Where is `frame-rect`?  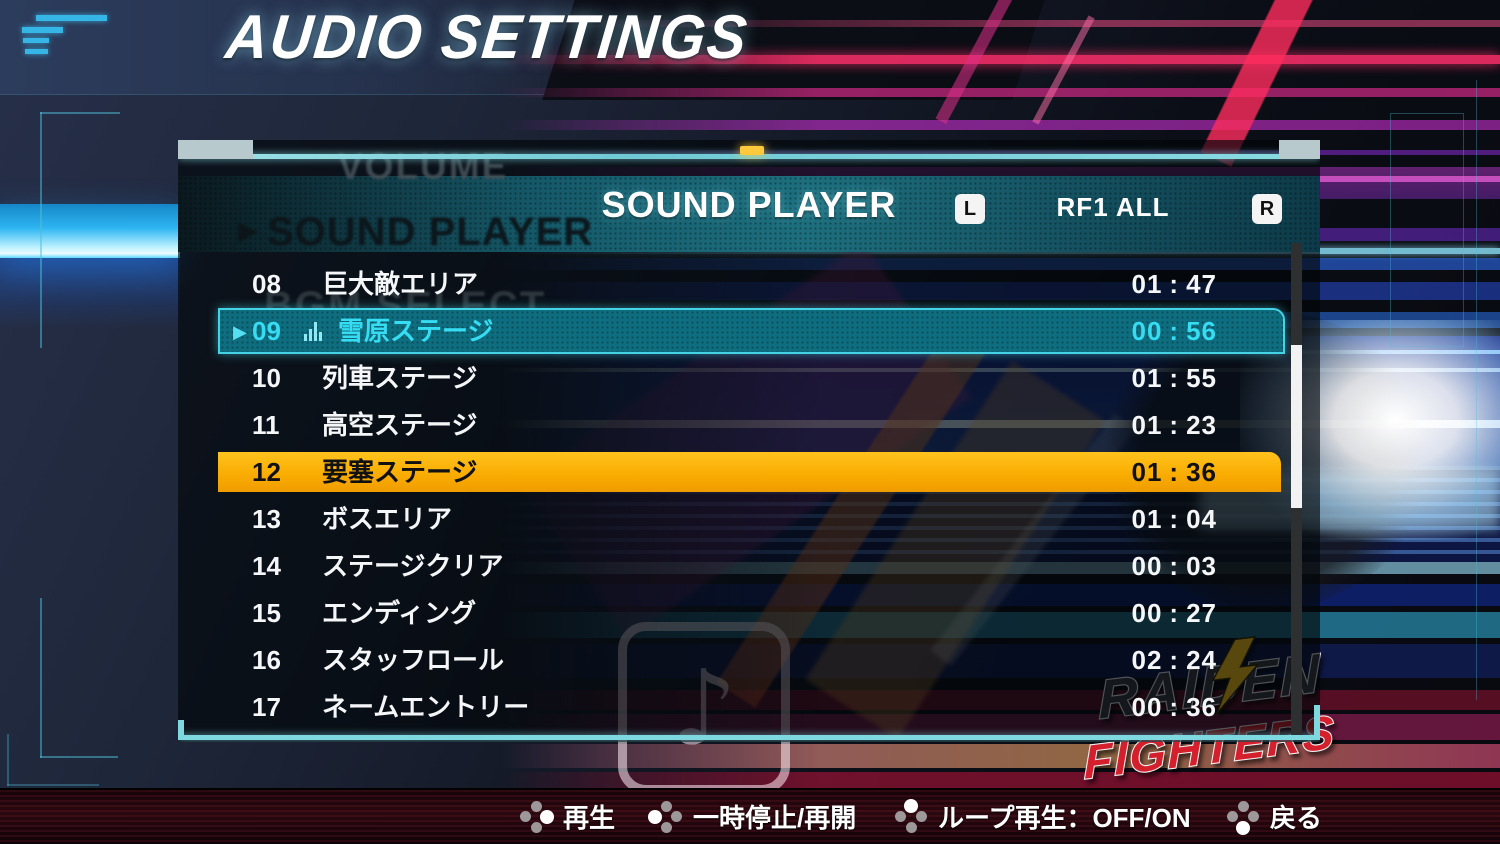 frame-rect is located at coordinates (1427, 230).